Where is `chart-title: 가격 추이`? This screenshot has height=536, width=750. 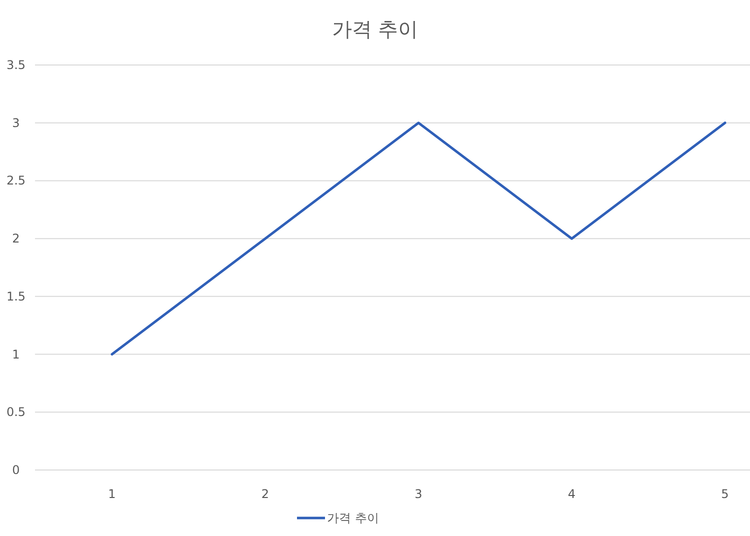 chart-title: 가격 추이 is located at coordinates (375, 29).